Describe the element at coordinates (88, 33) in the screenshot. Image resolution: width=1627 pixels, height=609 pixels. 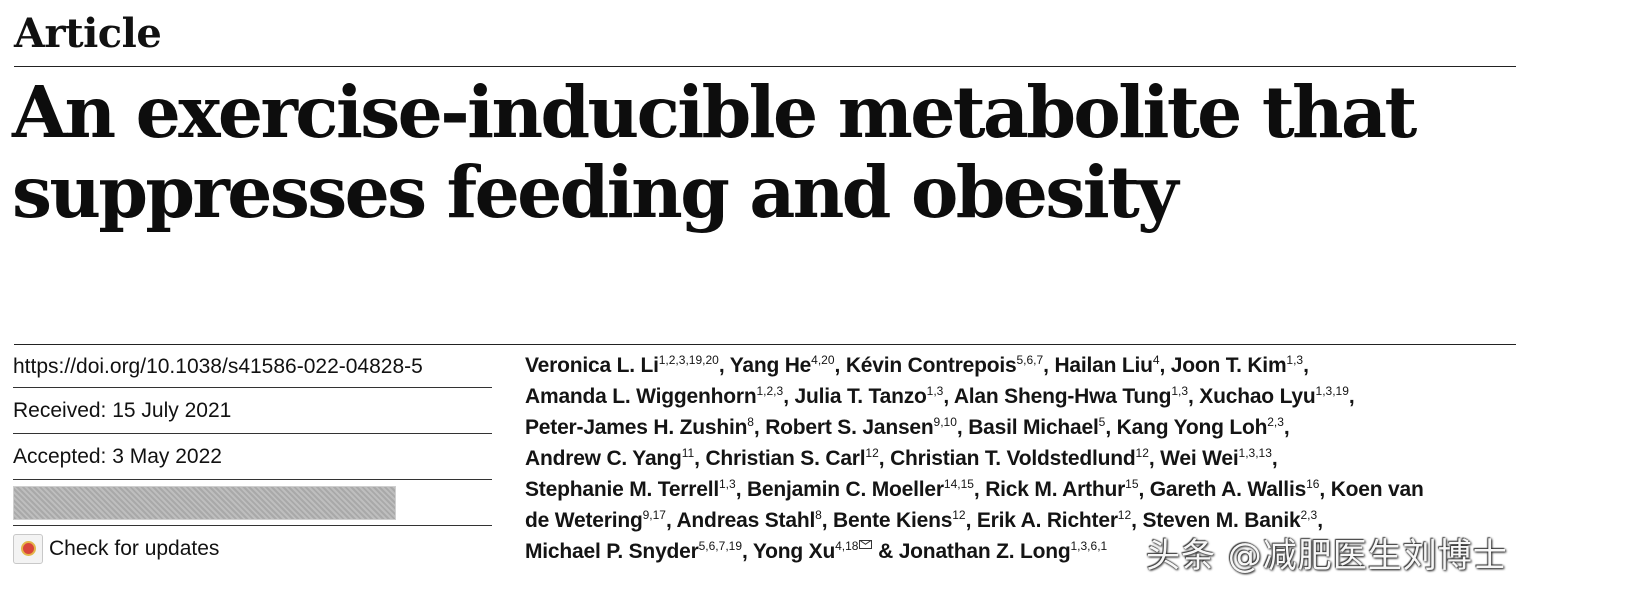
I see `article-type-label: Article` at that location.